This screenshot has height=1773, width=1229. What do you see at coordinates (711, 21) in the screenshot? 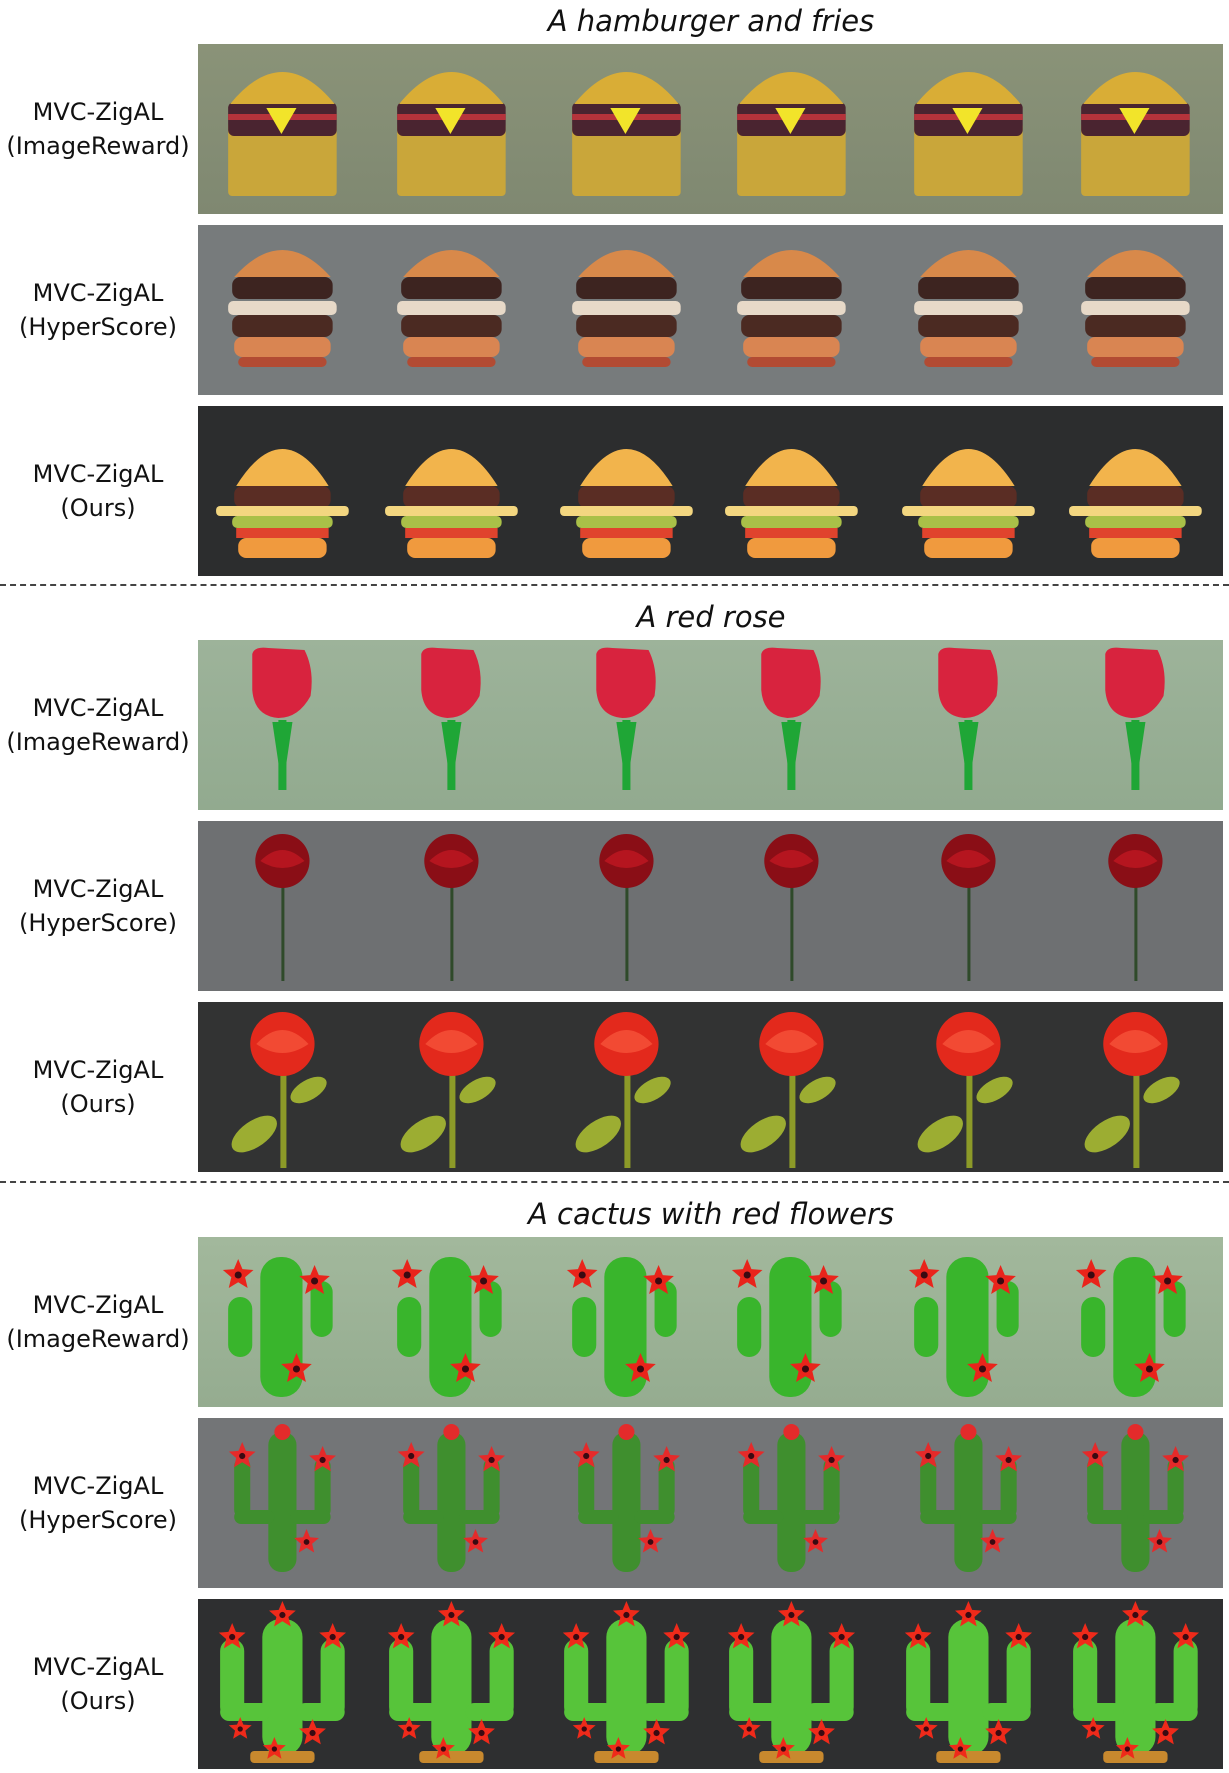
I see `prompt-title: A hamburger and fries` at bounding box center [711, 21].